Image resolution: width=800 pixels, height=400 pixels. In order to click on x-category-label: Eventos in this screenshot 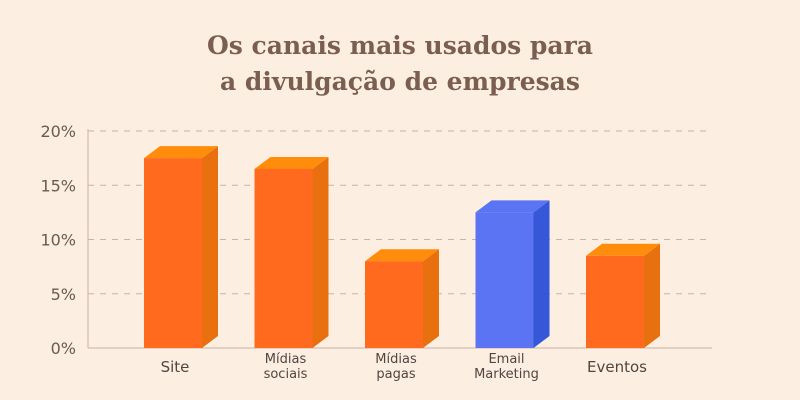, I will do `click(617, 367)`.